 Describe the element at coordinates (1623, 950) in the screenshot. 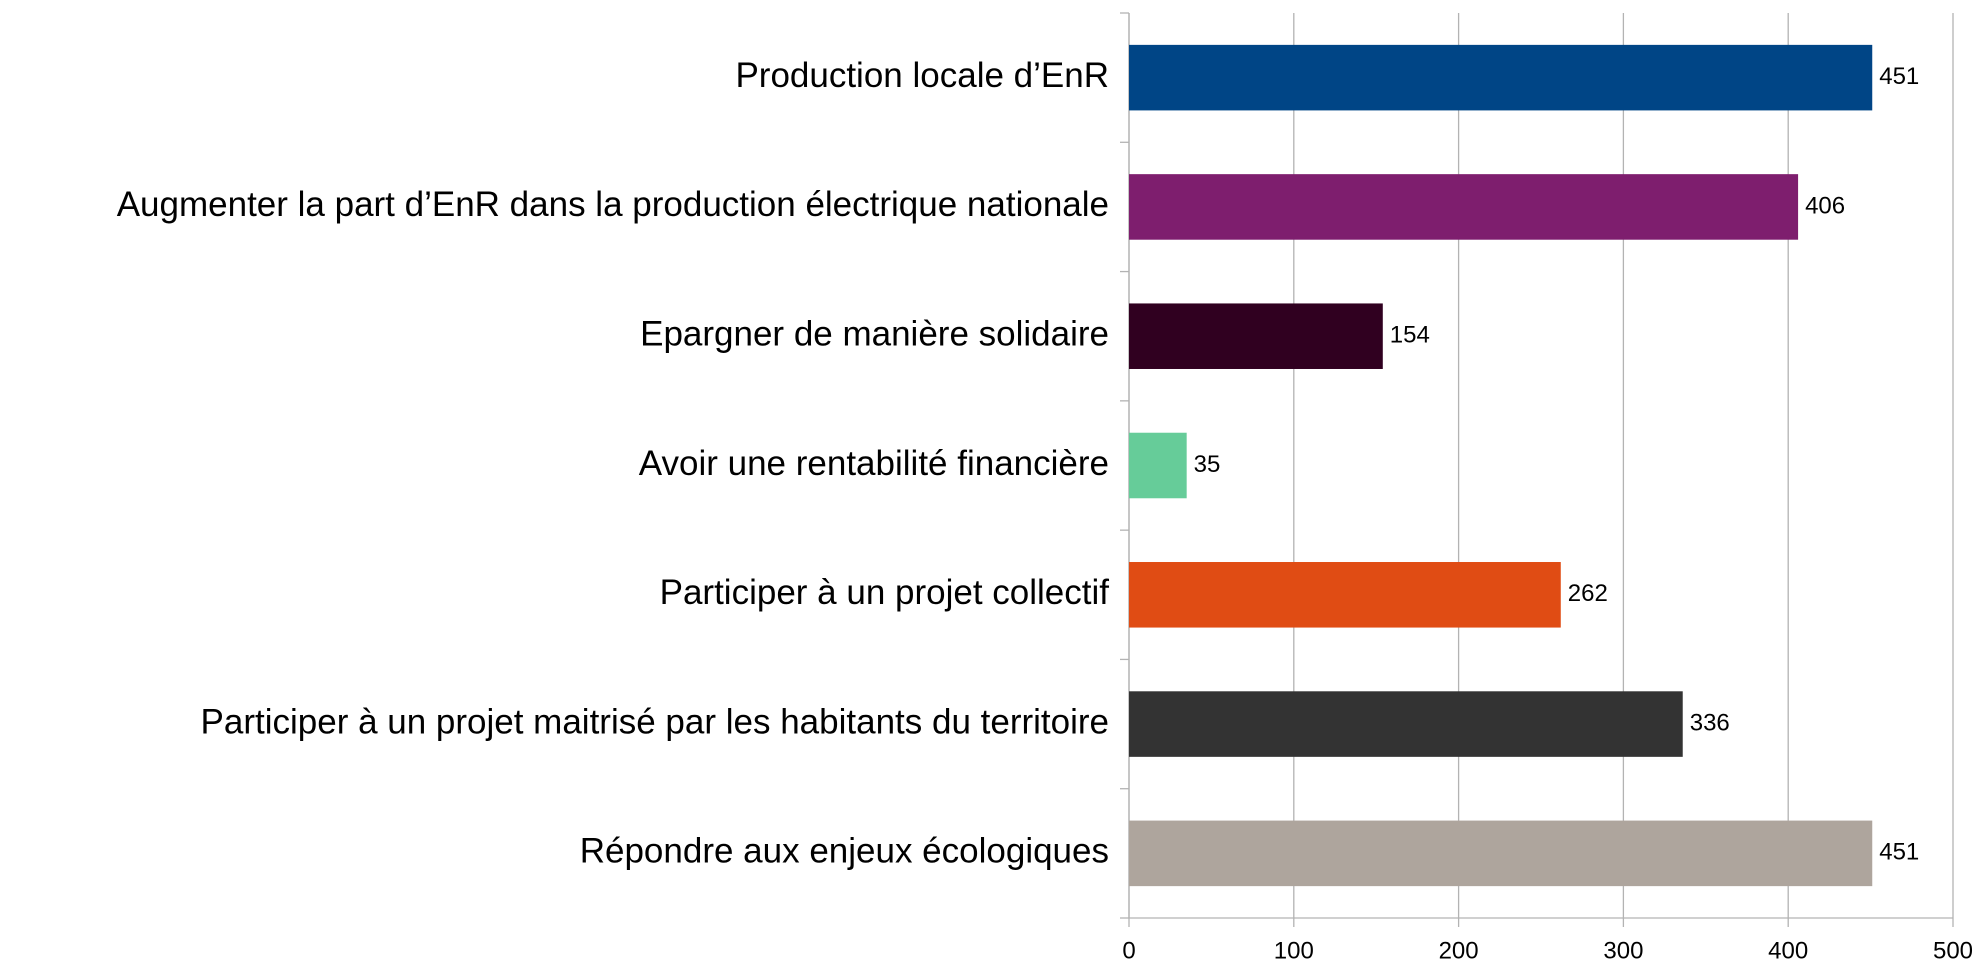

I see `x-tick-label: 300` at that location.